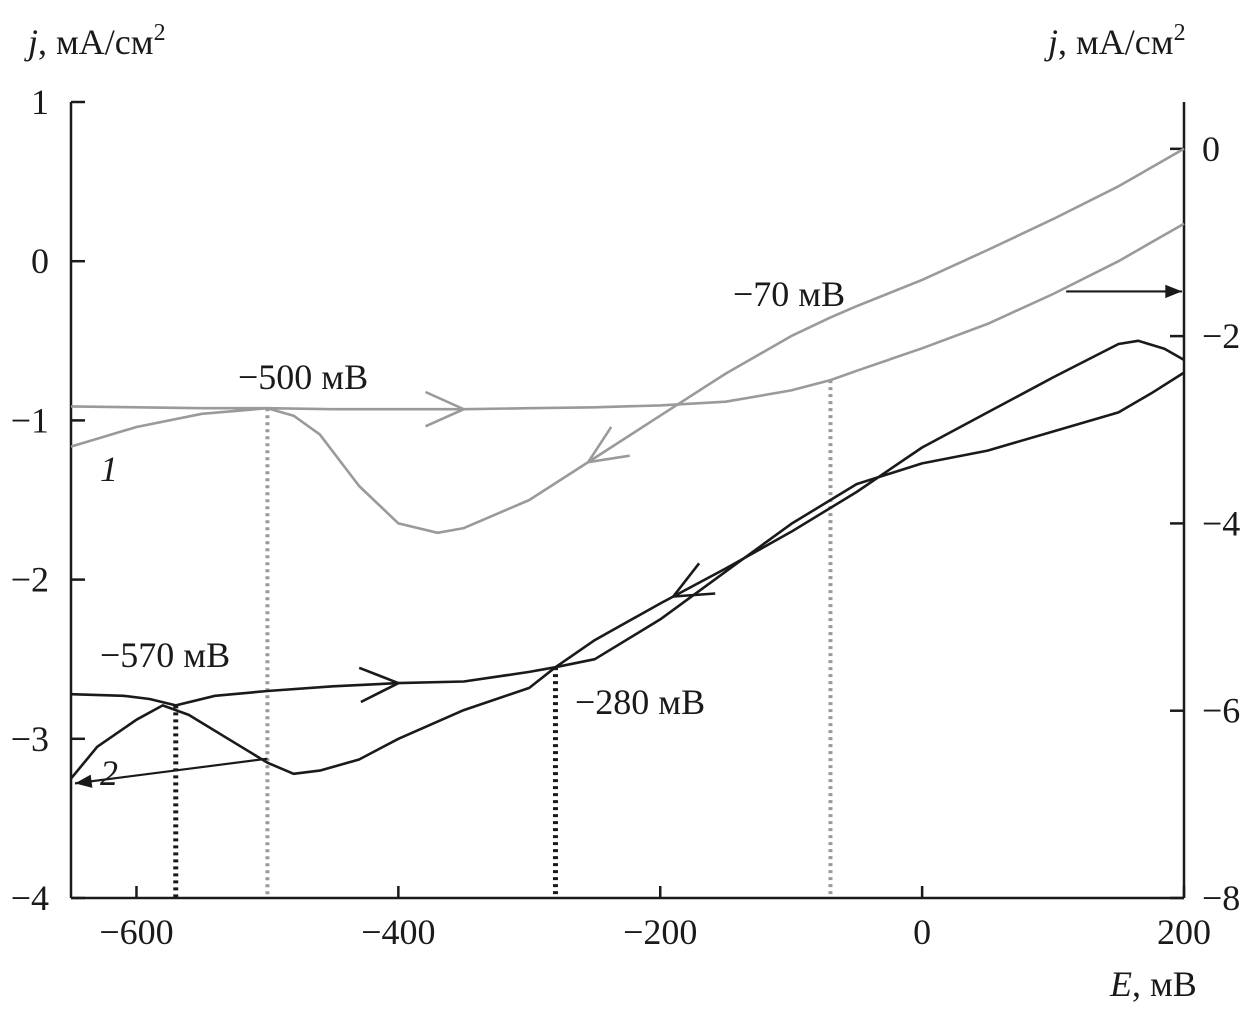 This screenshot has width=1253, height=1010. Describe the element at coordinates (30, 739) in the screenshot. I see `y-left-tick-label: −3` at that location.